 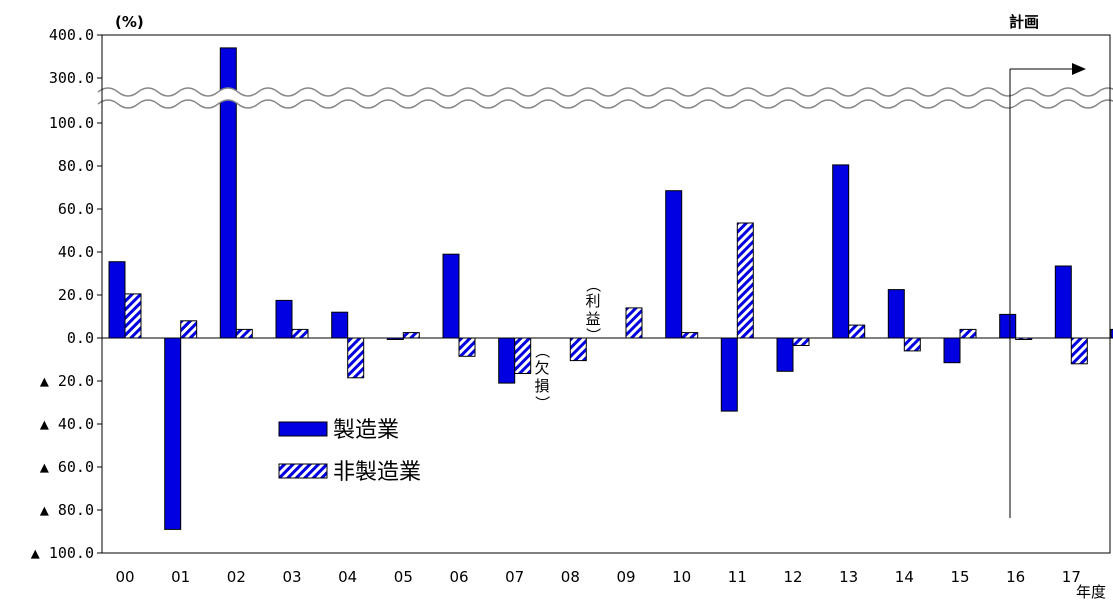 I want to click on y-tick-label: 400.0, so click(x=71, y=35).